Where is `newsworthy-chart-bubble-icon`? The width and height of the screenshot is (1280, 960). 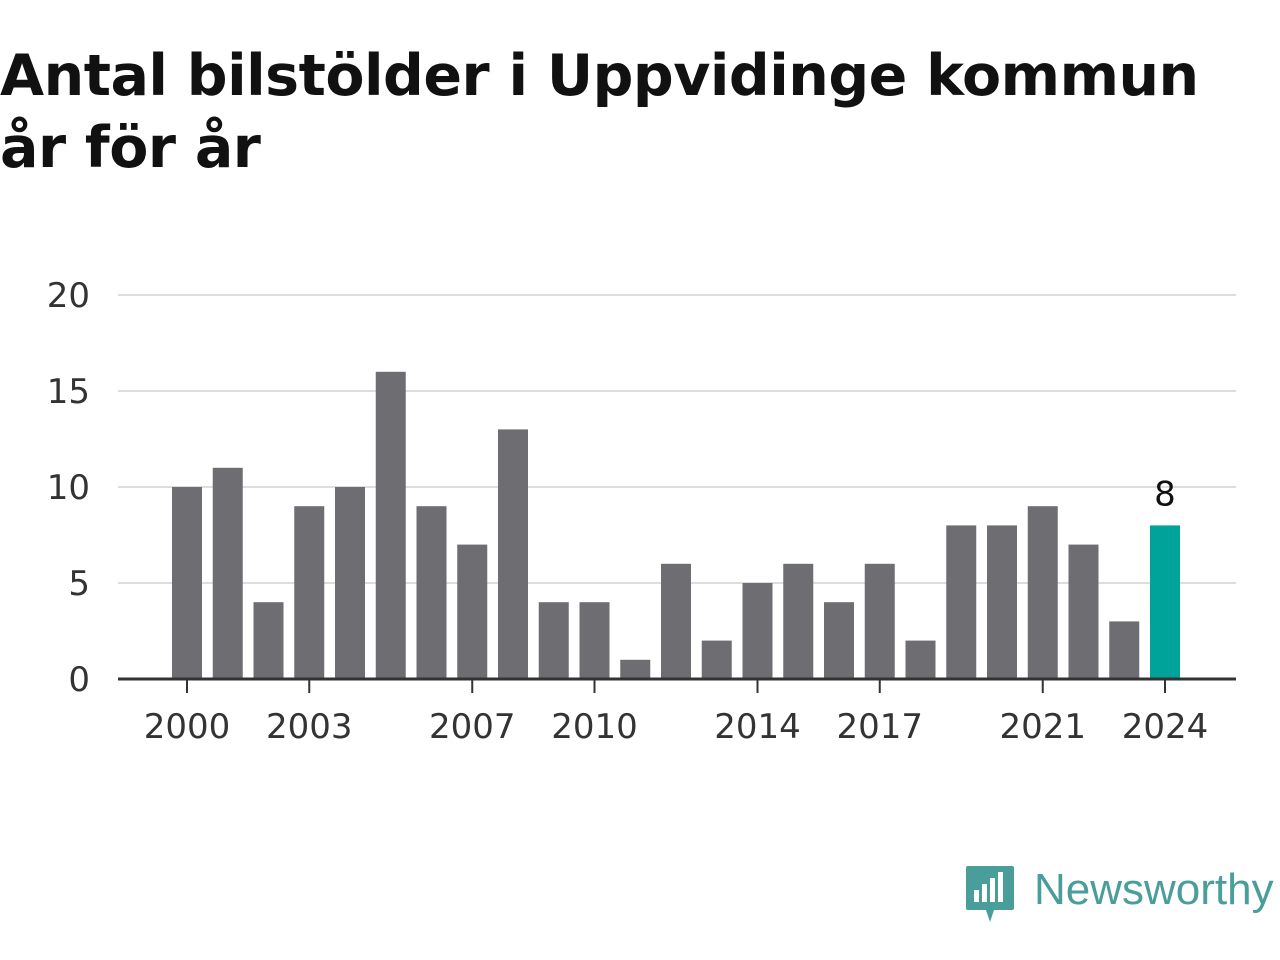
newsworthy-chart-bubble-icon is located at coordinates (990, 894).